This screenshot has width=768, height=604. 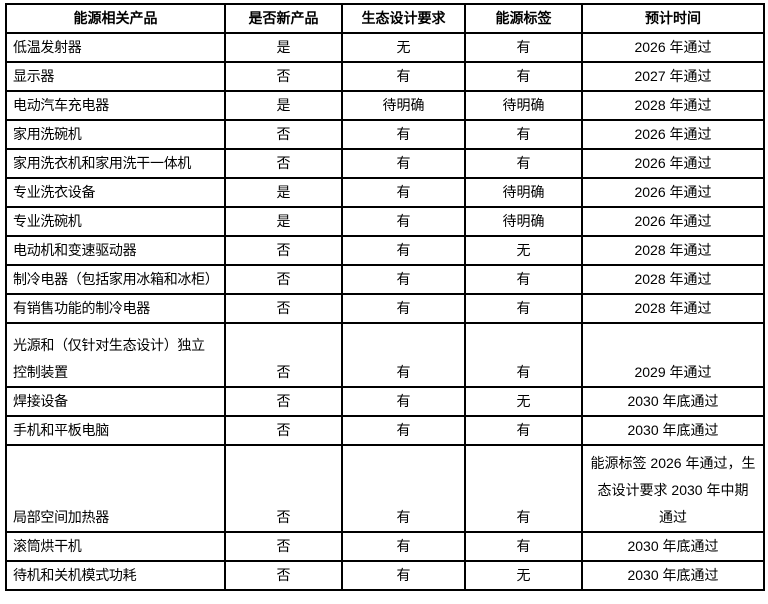 I want to click on product-cell: 专业洗衣设备, so click(x=115, y=192).